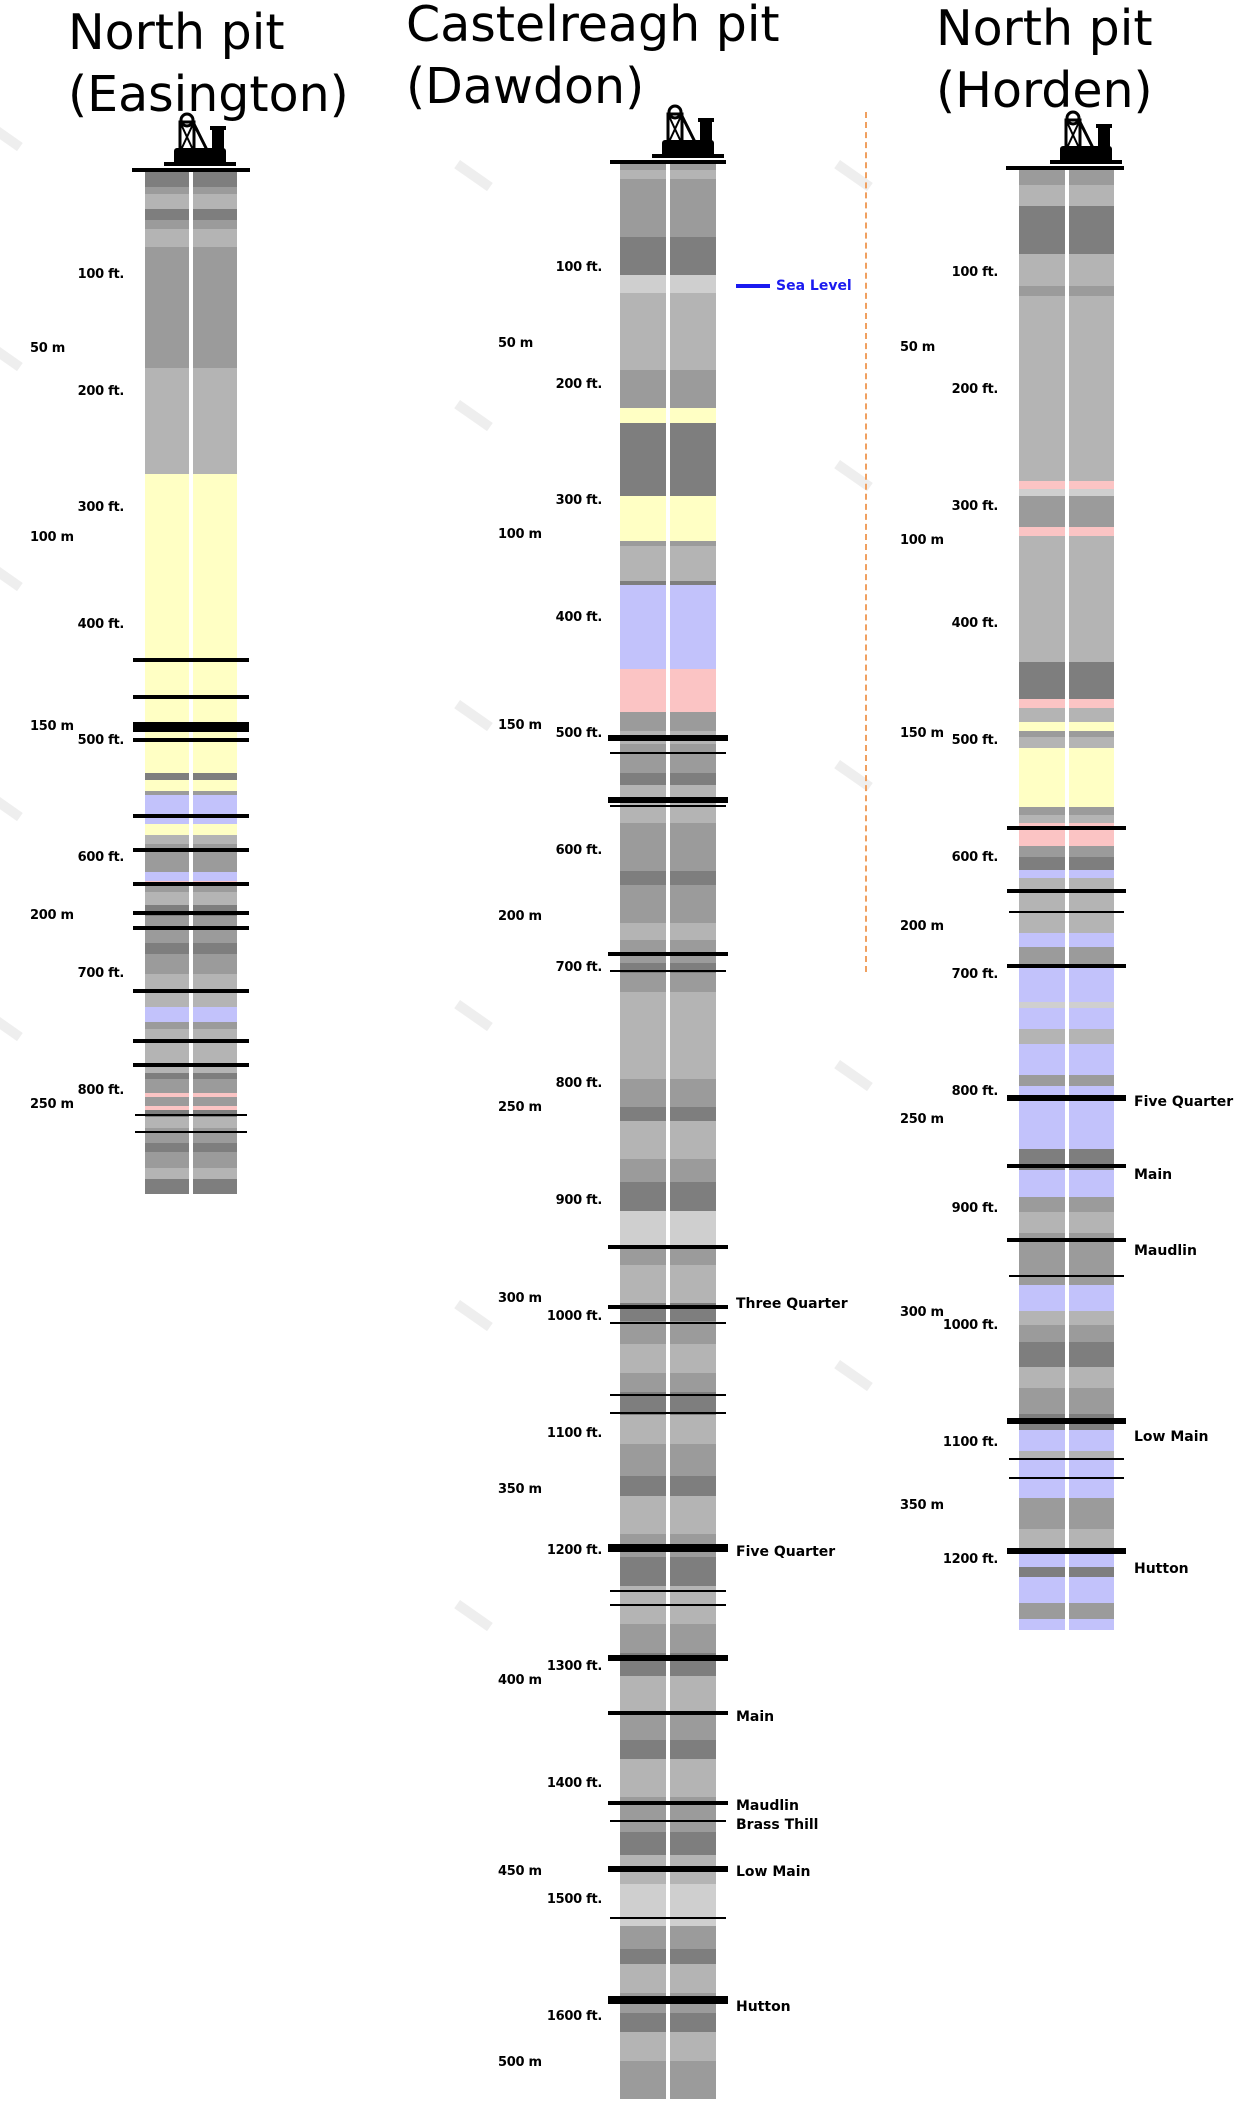 The height and width of the screenshot is (2103, 1253). I want to click on depth-tick-feet: 1000 ft., so click(970, 1325).